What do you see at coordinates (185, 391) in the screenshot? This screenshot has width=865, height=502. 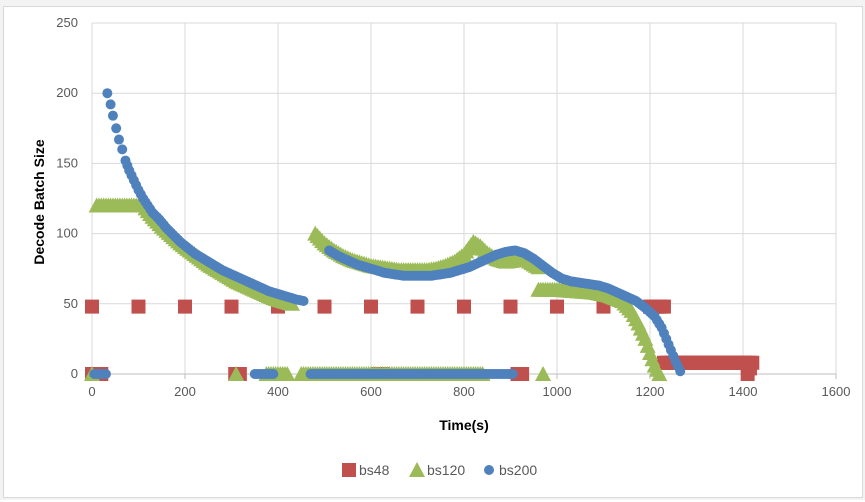 I see `x-tick-label: 200` at bounding box center [185, 391].